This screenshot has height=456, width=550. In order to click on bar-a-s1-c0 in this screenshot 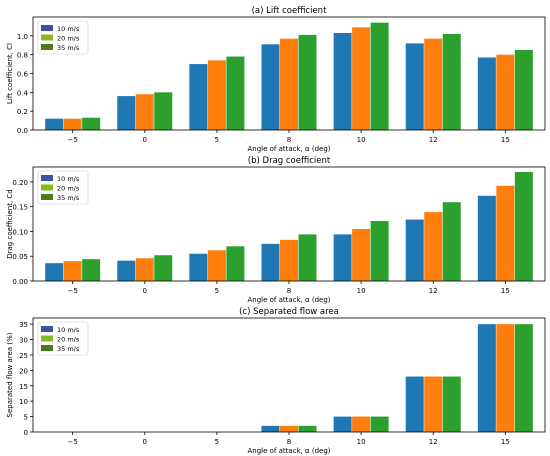, I will do `click(72, 124)`.